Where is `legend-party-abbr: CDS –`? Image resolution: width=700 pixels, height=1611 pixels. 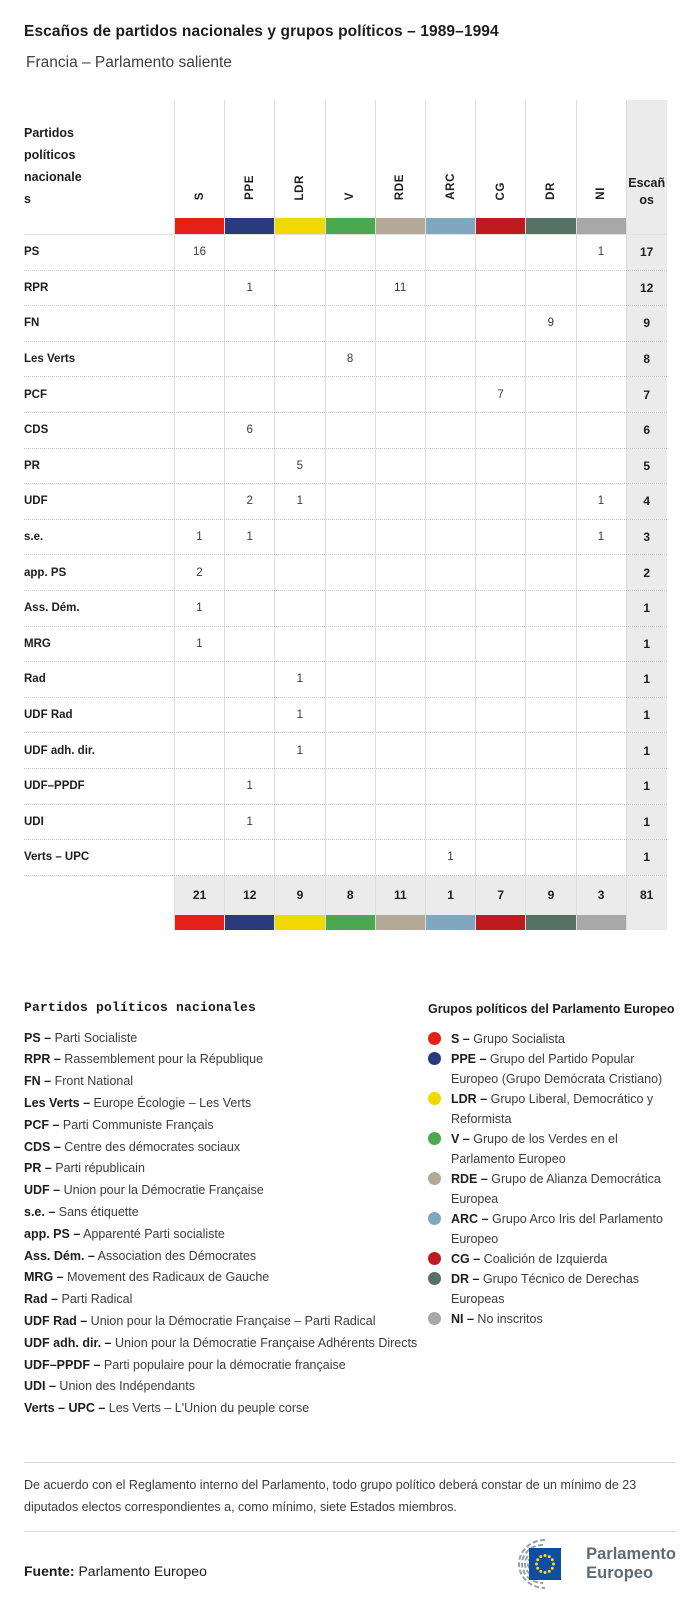 legend-party-abbr: CDS – is located at coordinates (42, 1146).